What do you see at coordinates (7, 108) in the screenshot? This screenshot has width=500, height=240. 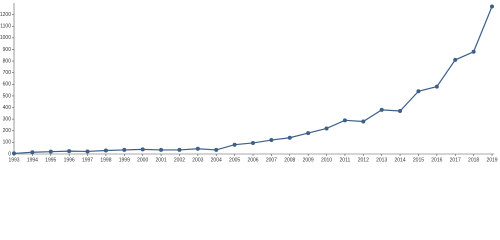 I see `y-tick-label: 400` at bounding box center [7, 108].